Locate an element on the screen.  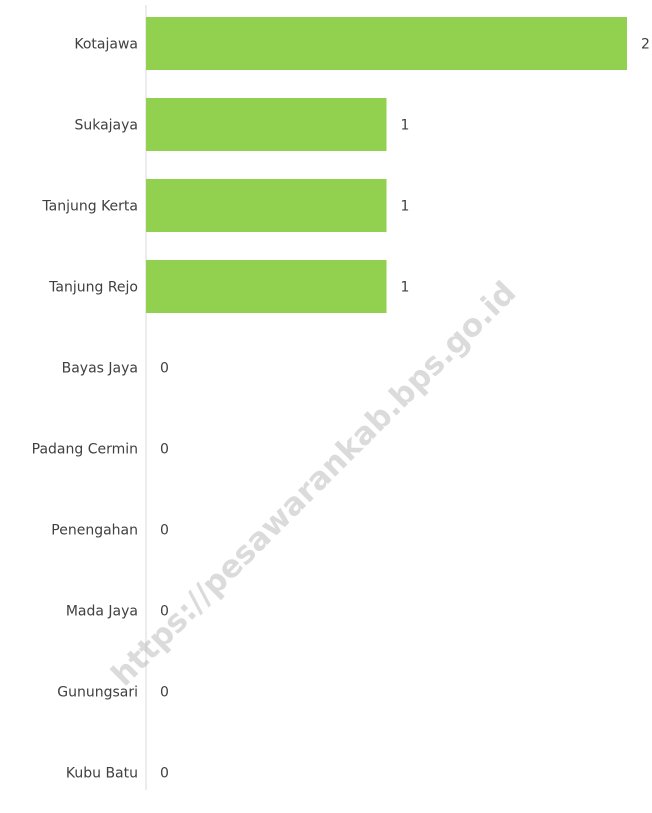
data-label: 2 is located at coordinates (645, 45).